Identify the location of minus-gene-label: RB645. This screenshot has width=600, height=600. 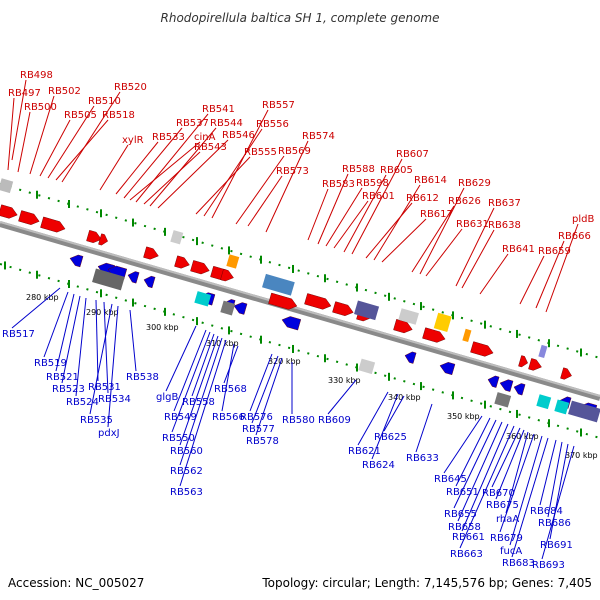
(450, 479).